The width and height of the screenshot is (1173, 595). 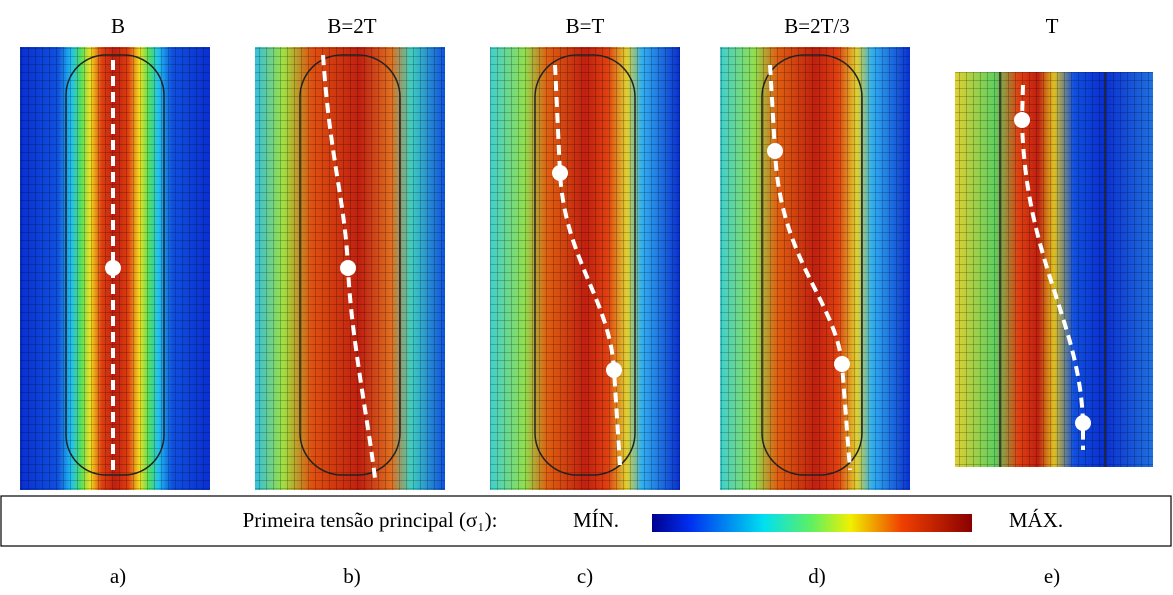 I want to click on panel-caption: a), so click(x=118, y=576).